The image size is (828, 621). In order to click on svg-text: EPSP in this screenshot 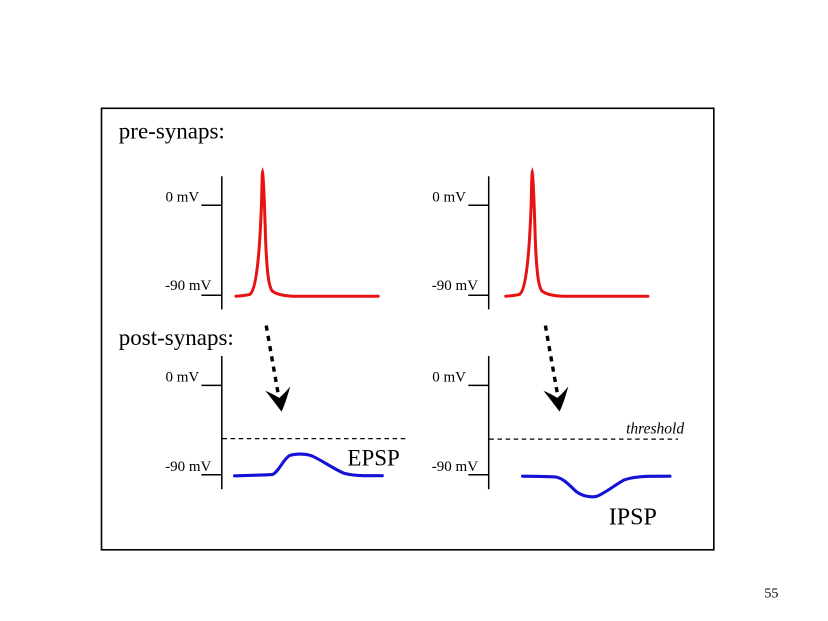, I will do `click(373, 457)`.